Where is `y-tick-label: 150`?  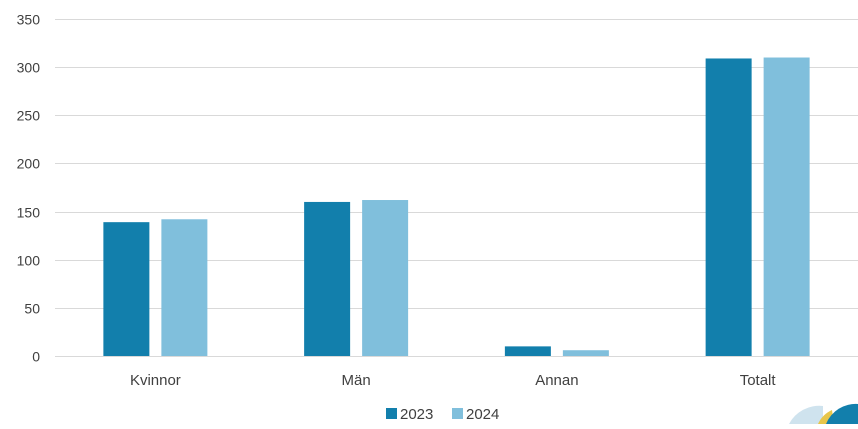
y-tick-label: 150 is located at coordinates (29, 213).